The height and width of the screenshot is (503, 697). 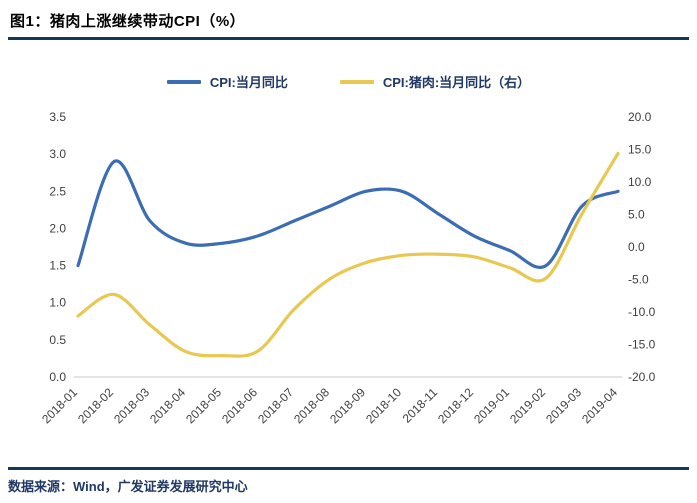 What do you see at coordinates (239, 405) in the screenshot?
I see `x-axis-label: 2018-06` at bounding box center [239, 405].